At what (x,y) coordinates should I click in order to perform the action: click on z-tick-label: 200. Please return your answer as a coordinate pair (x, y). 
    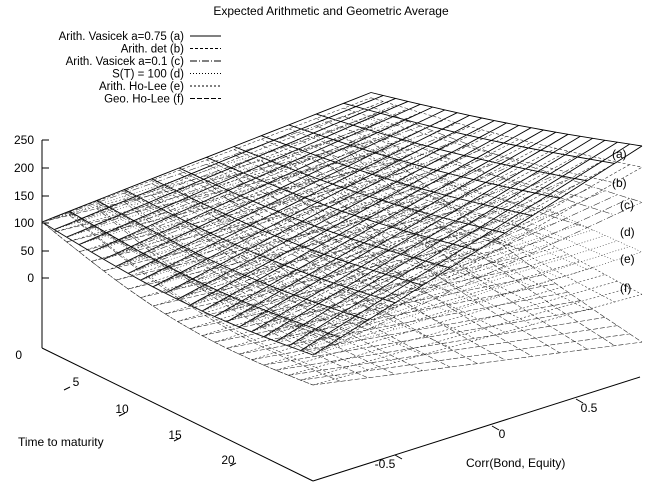
    Looking at the image, I should click on (24, 168).